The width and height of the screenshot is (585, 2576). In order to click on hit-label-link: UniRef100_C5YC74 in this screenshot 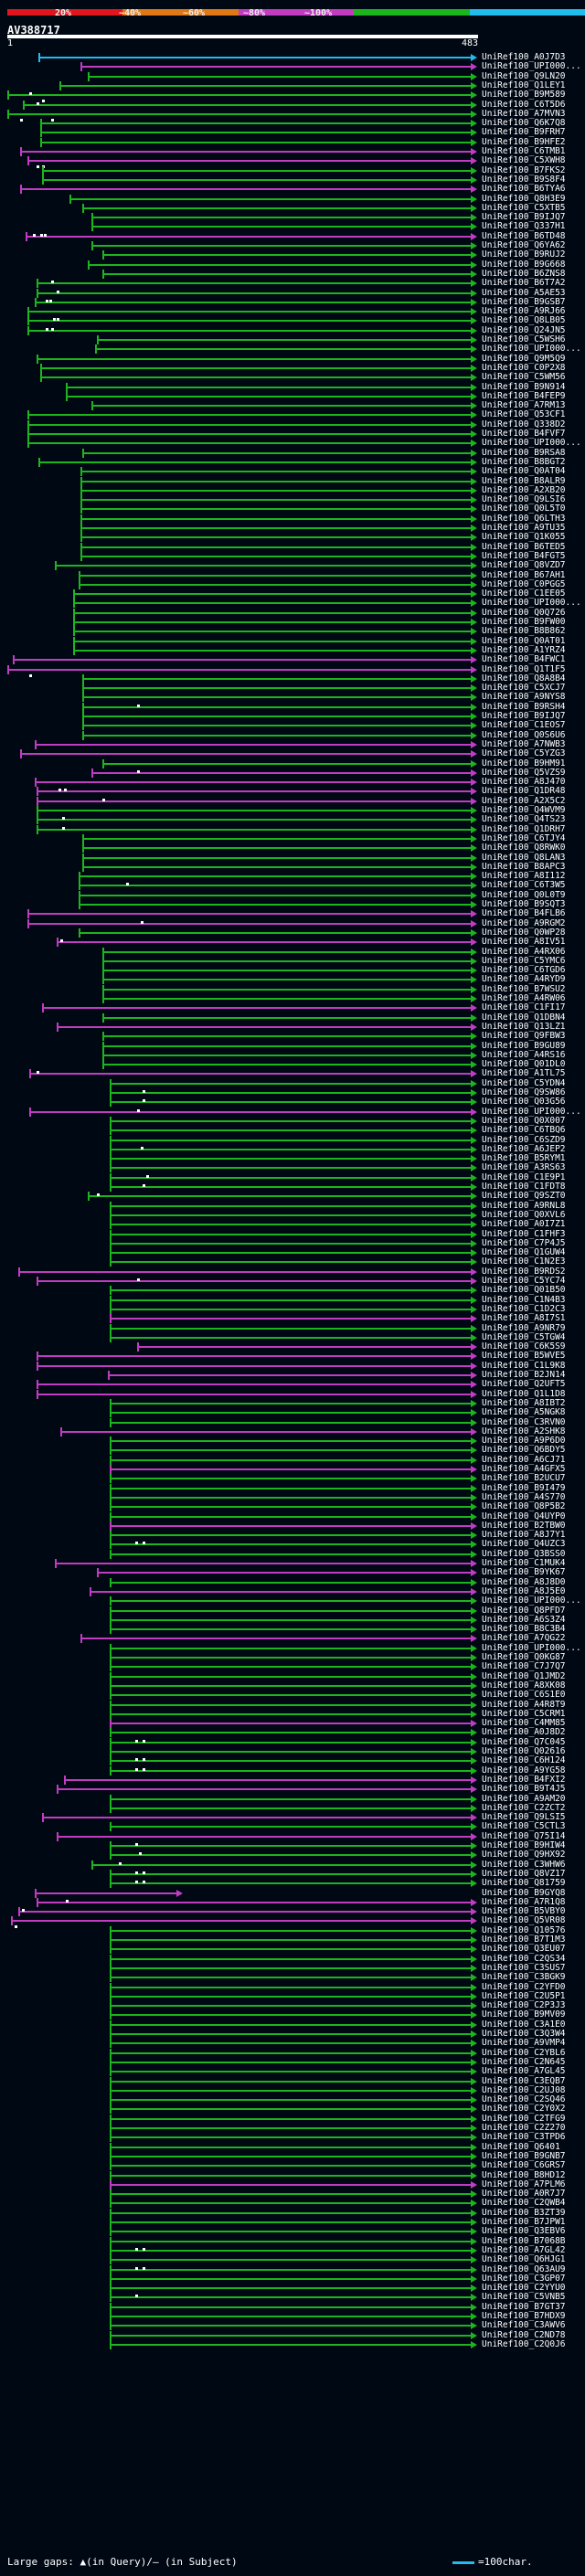, I will do `click(524, 1281)`.